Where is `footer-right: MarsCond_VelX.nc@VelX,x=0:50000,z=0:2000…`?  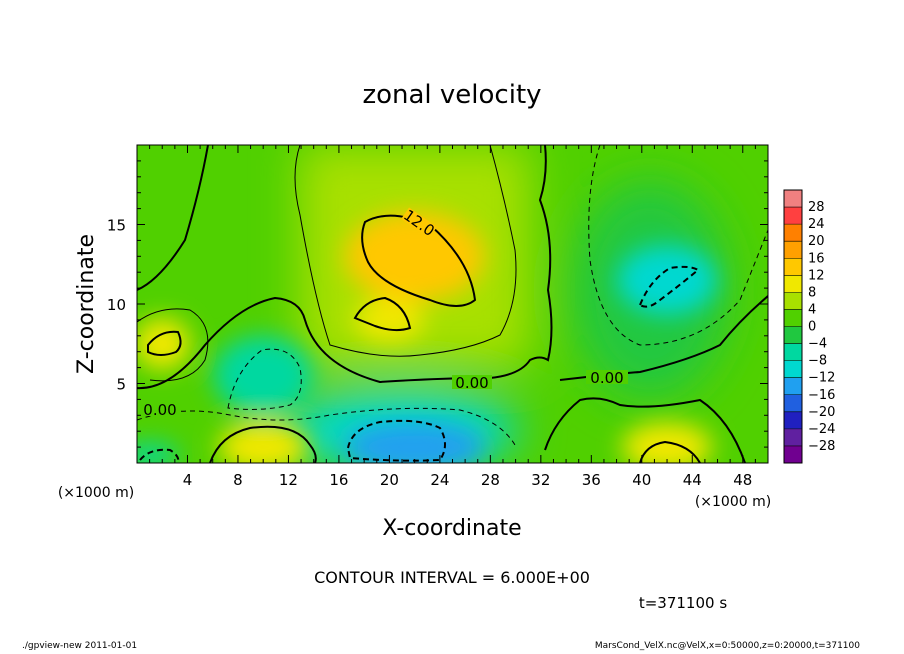
footer-right: MarsCond_VelX.nc@VelX,x=0:50000,z=0:2000… is located at coordinates (727, 646).